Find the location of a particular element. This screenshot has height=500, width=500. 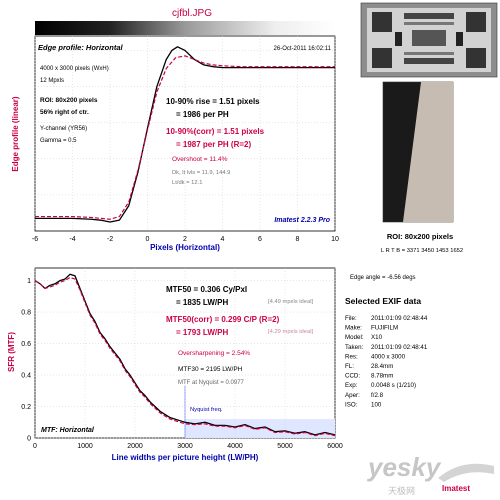

watermark-brand: Imatest is located at coordinates (456, 488).